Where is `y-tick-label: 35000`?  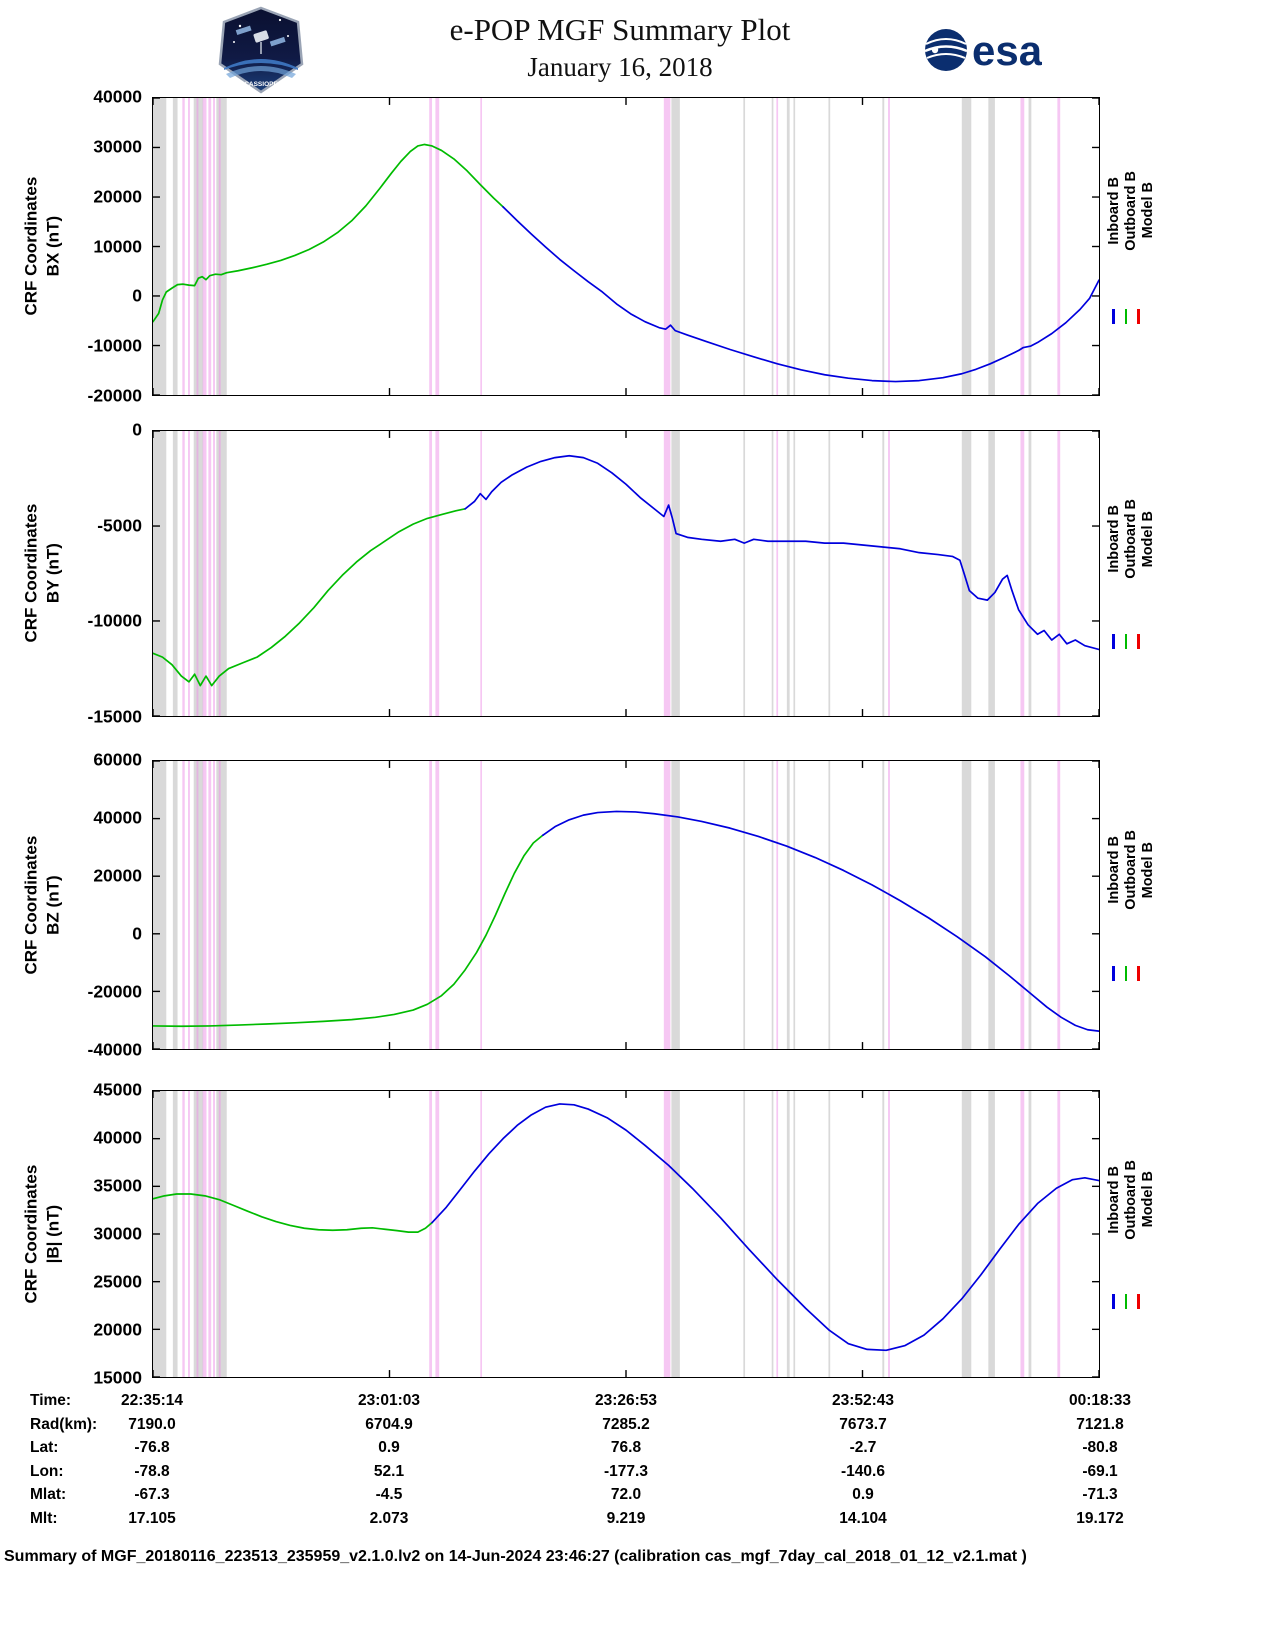
y-tick-label: 35000 is located at coordinates (117, 1185).